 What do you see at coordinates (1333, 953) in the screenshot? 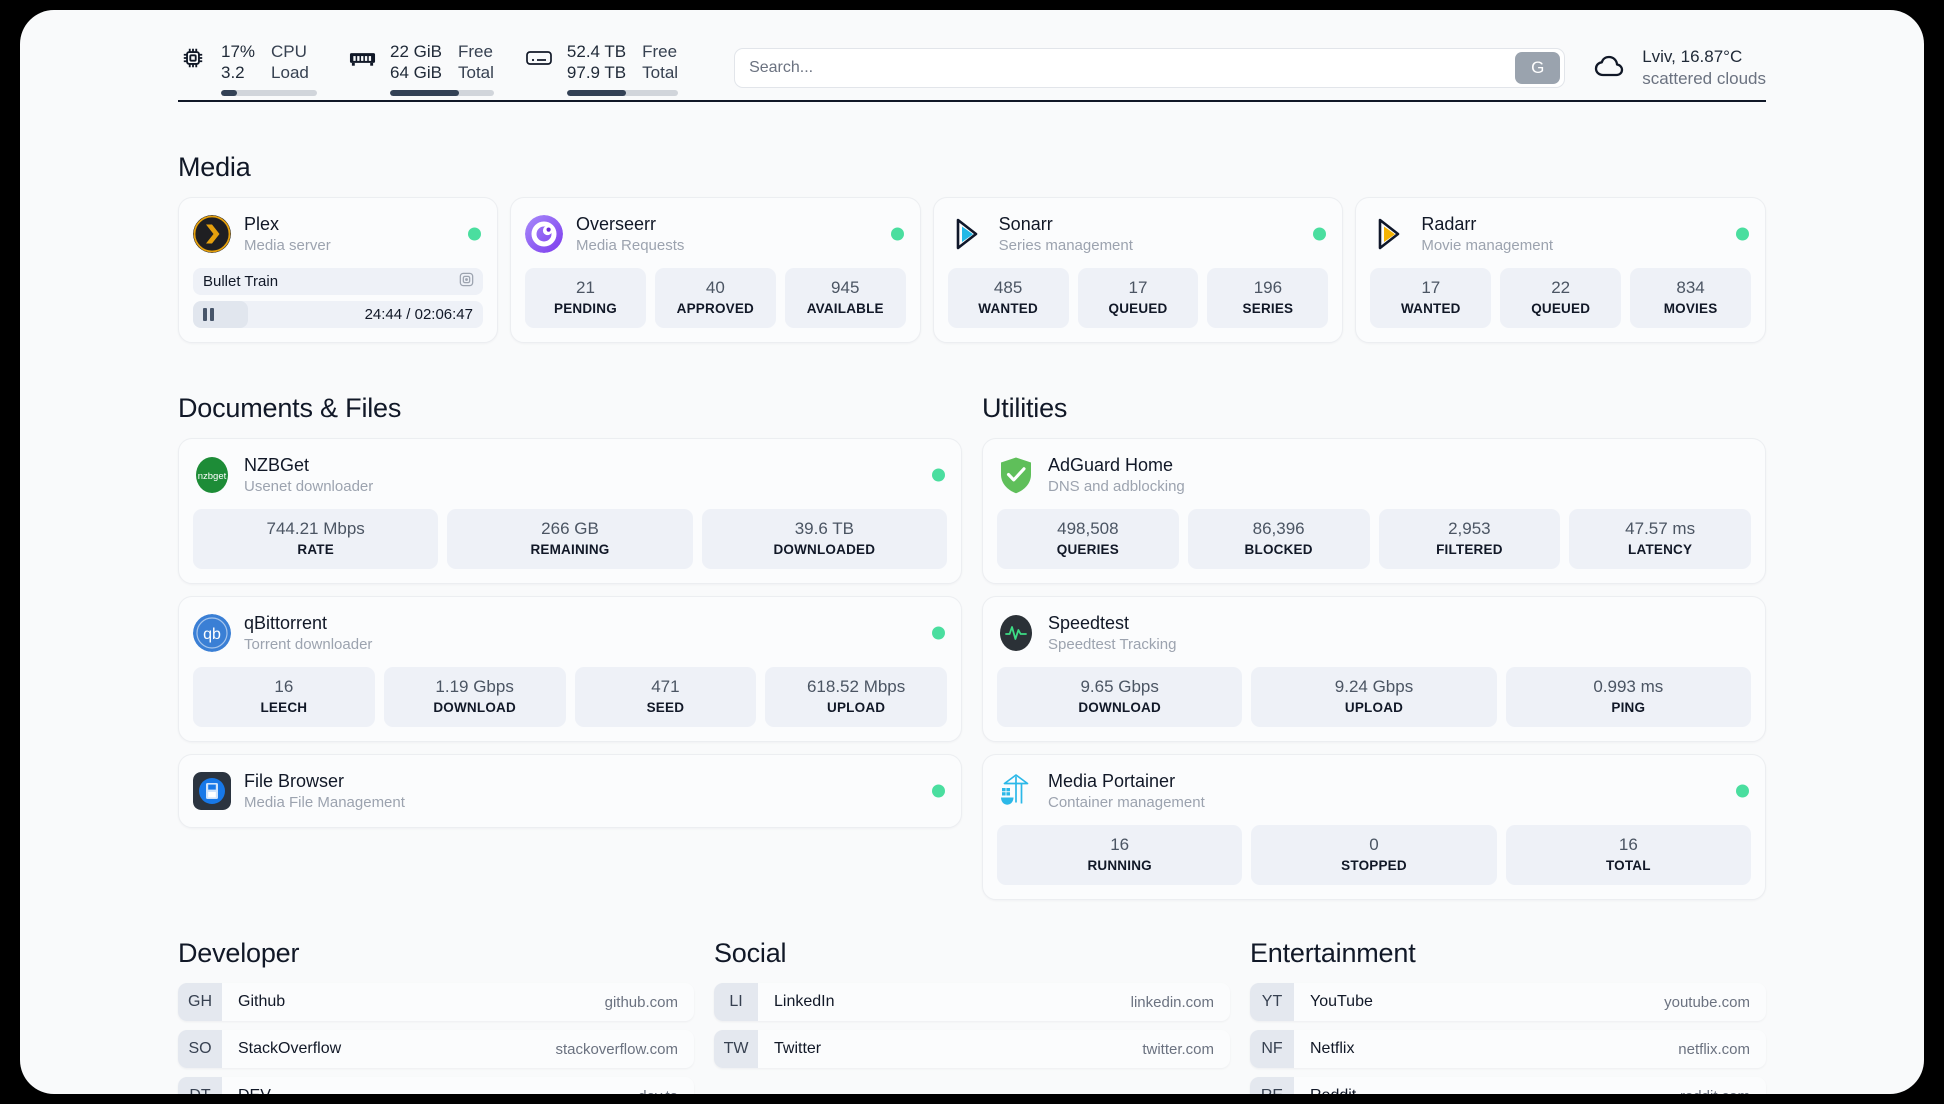
I see `bookmark-group-title: Entertainment` at bounding box center [1333, 953].